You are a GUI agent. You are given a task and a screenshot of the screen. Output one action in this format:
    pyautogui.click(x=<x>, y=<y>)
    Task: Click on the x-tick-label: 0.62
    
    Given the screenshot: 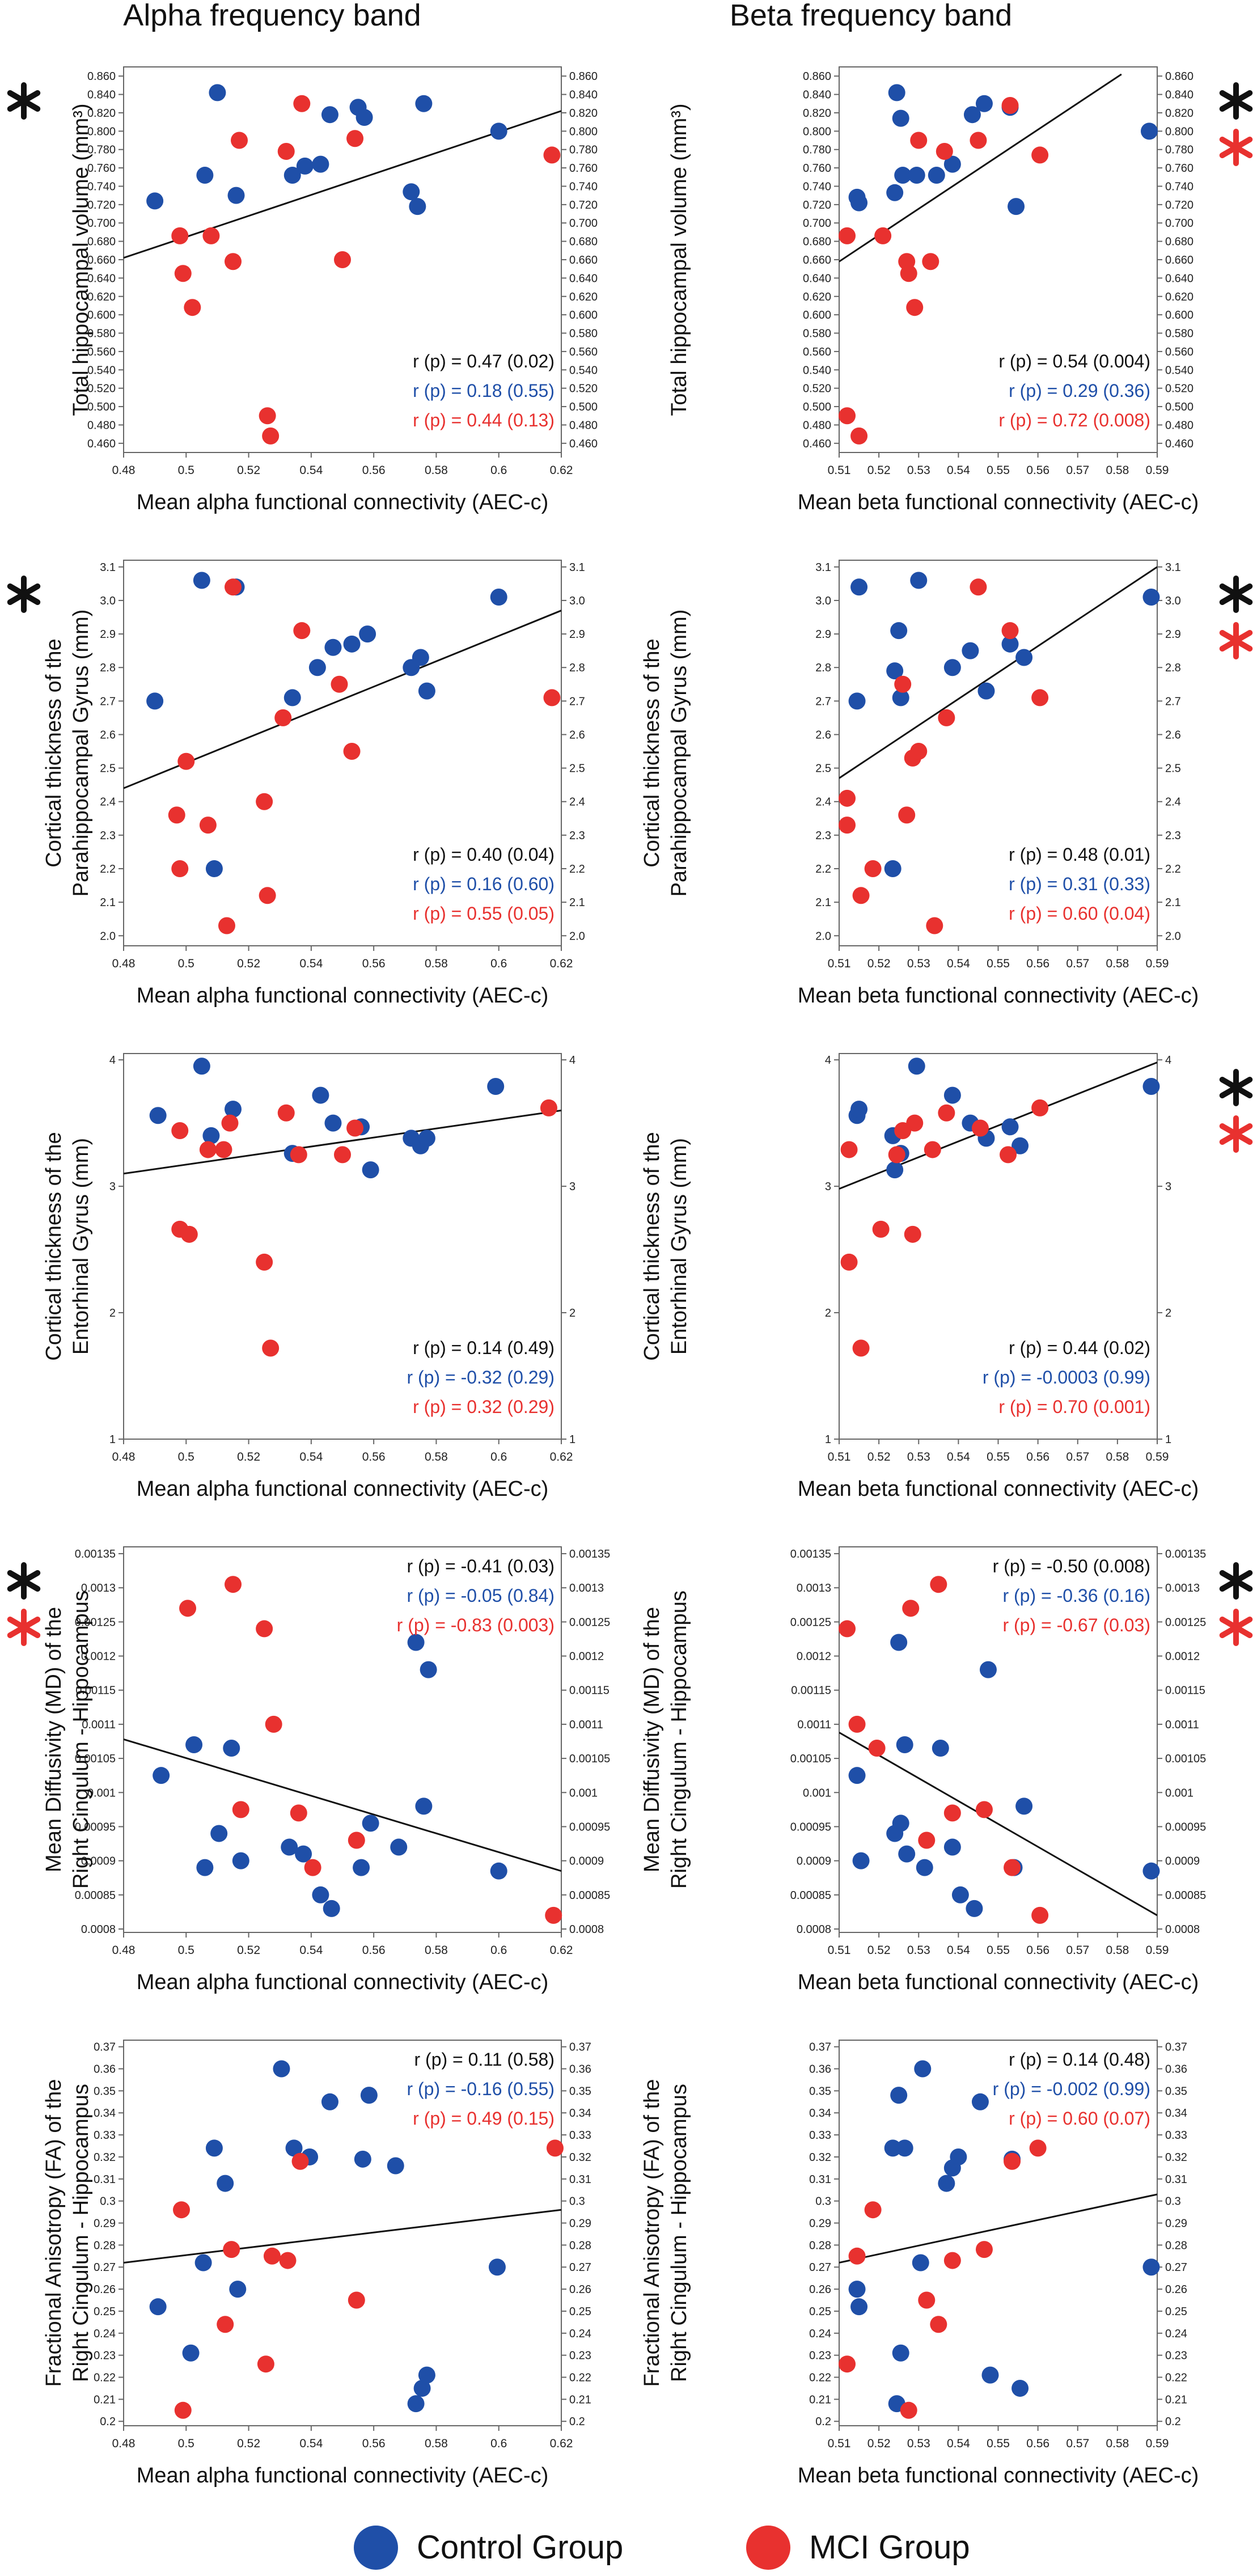 What is the action you would take?
    pyautogui.click(x=561, y=1950)
    